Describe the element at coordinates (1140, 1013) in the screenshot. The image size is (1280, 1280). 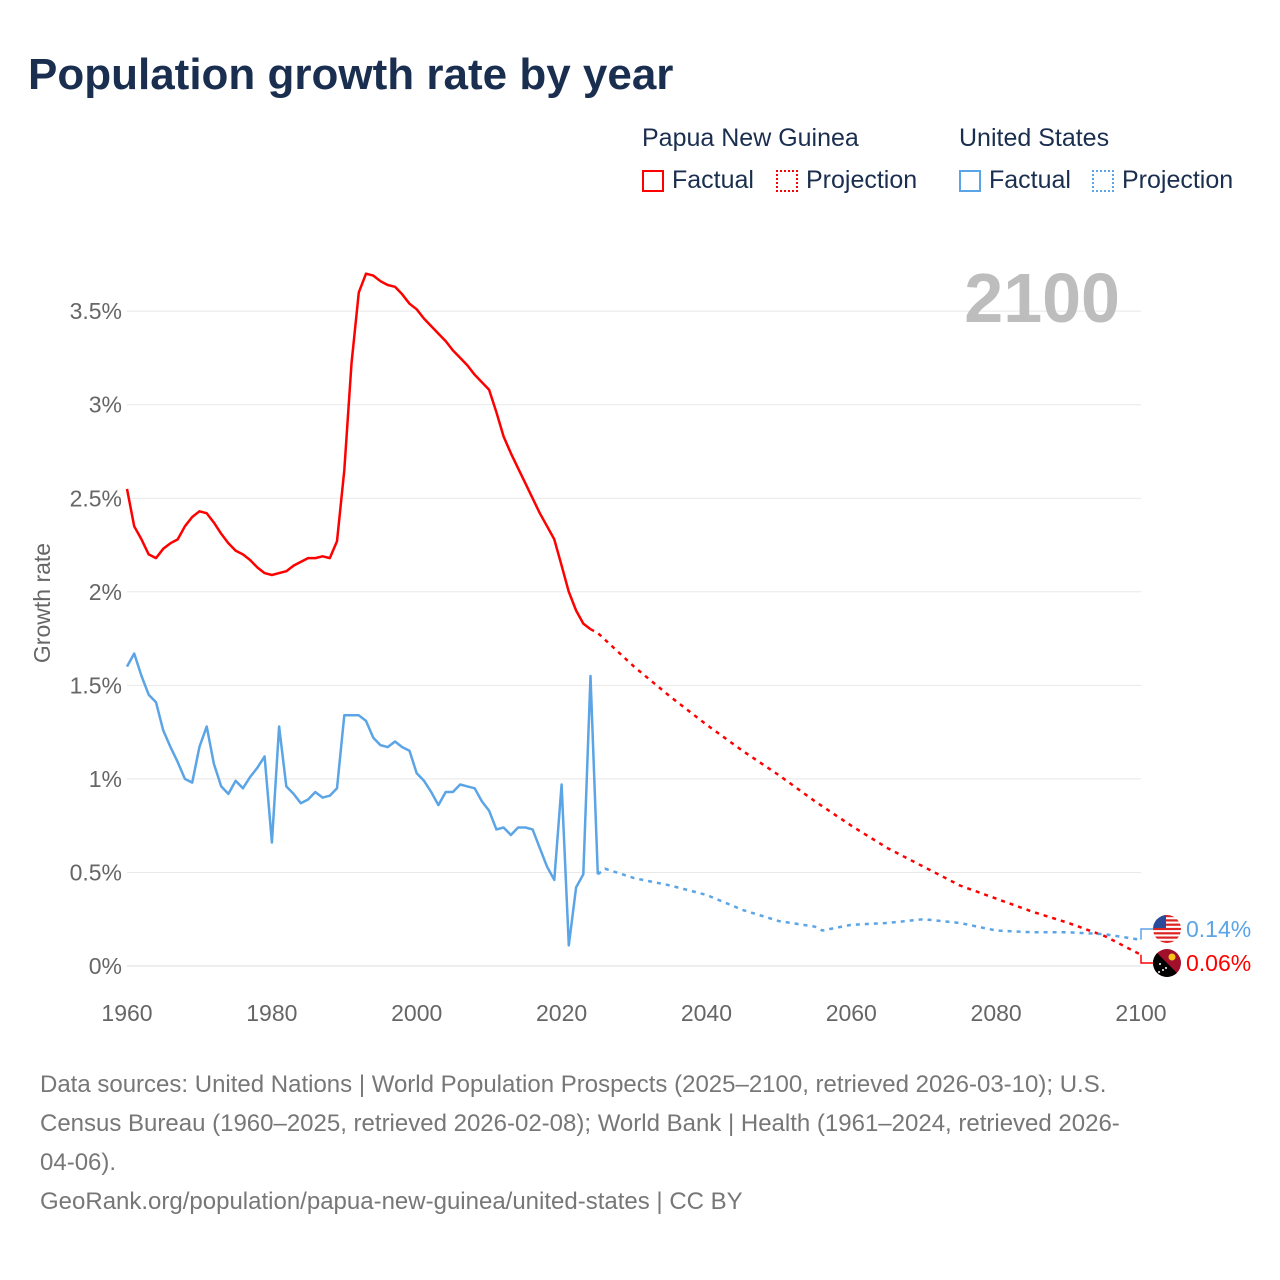
I see `x-tick-label: 2100` at that location.